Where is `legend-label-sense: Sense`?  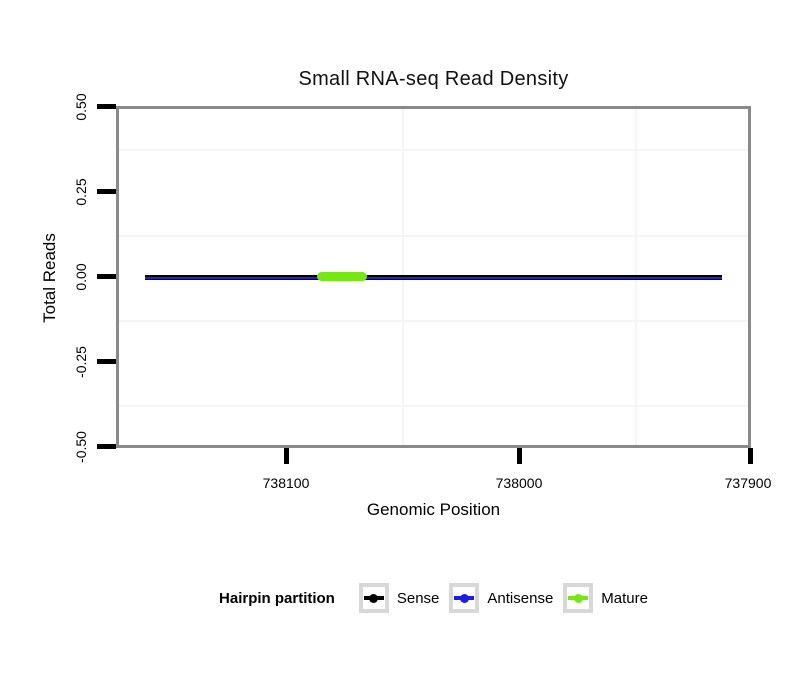 legend-label-sense: Sense is located at coordinates (418, 598).